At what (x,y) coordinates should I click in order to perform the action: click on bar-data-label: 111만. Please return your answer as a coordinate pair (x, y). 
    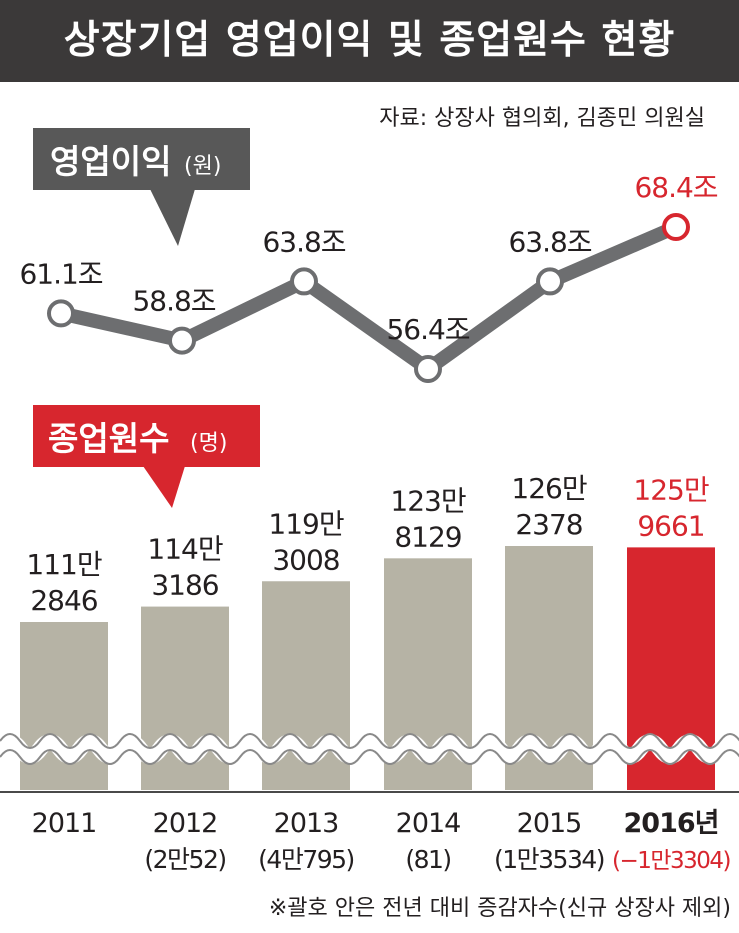
    Looking at the image, I should click on (63, 564).